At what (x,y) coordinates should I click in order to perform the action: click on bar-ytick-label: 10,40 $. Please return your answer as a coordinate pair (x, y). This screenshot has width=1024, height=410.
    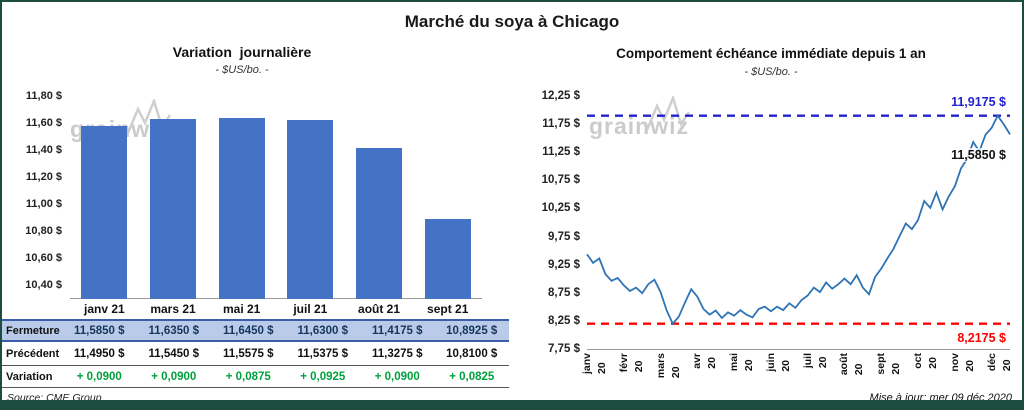
    Looking at the image, I should click on (43, 284).